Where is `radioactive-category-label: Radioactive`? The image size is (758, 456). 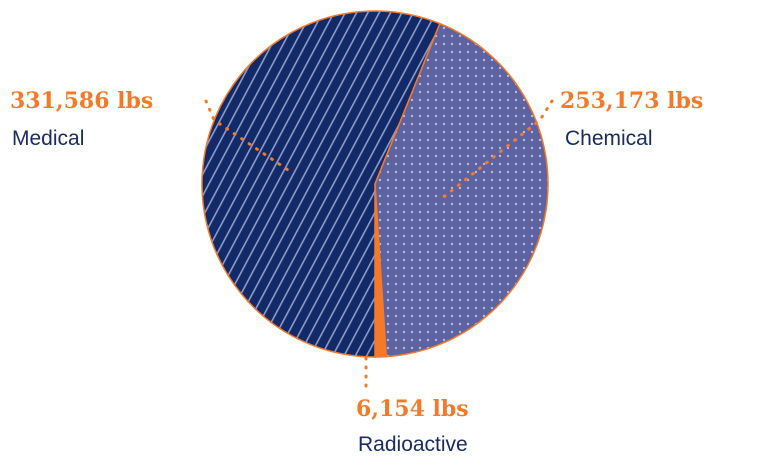 radioactive-category-label: Radioactive is located at coordinates (413, 444).